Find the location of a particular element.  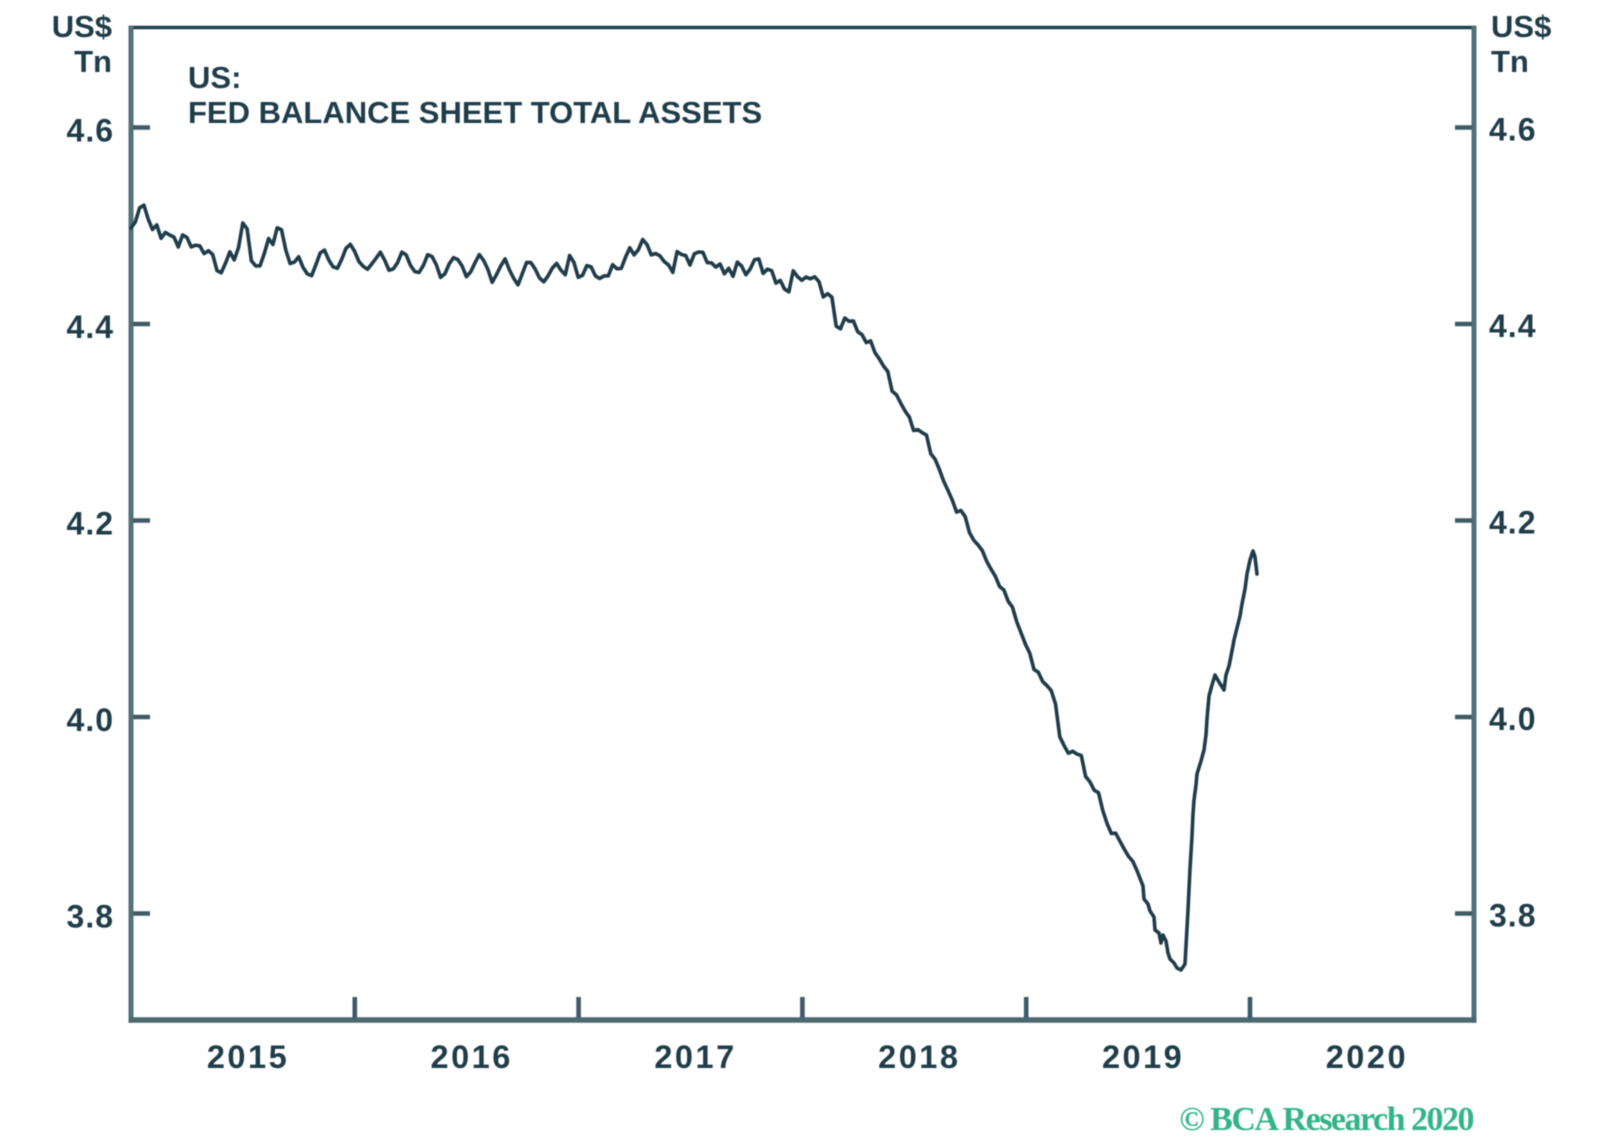

svg-text: FED BALANCE SHEET TOTAL ASSETS is located at coordinates (475, 112).